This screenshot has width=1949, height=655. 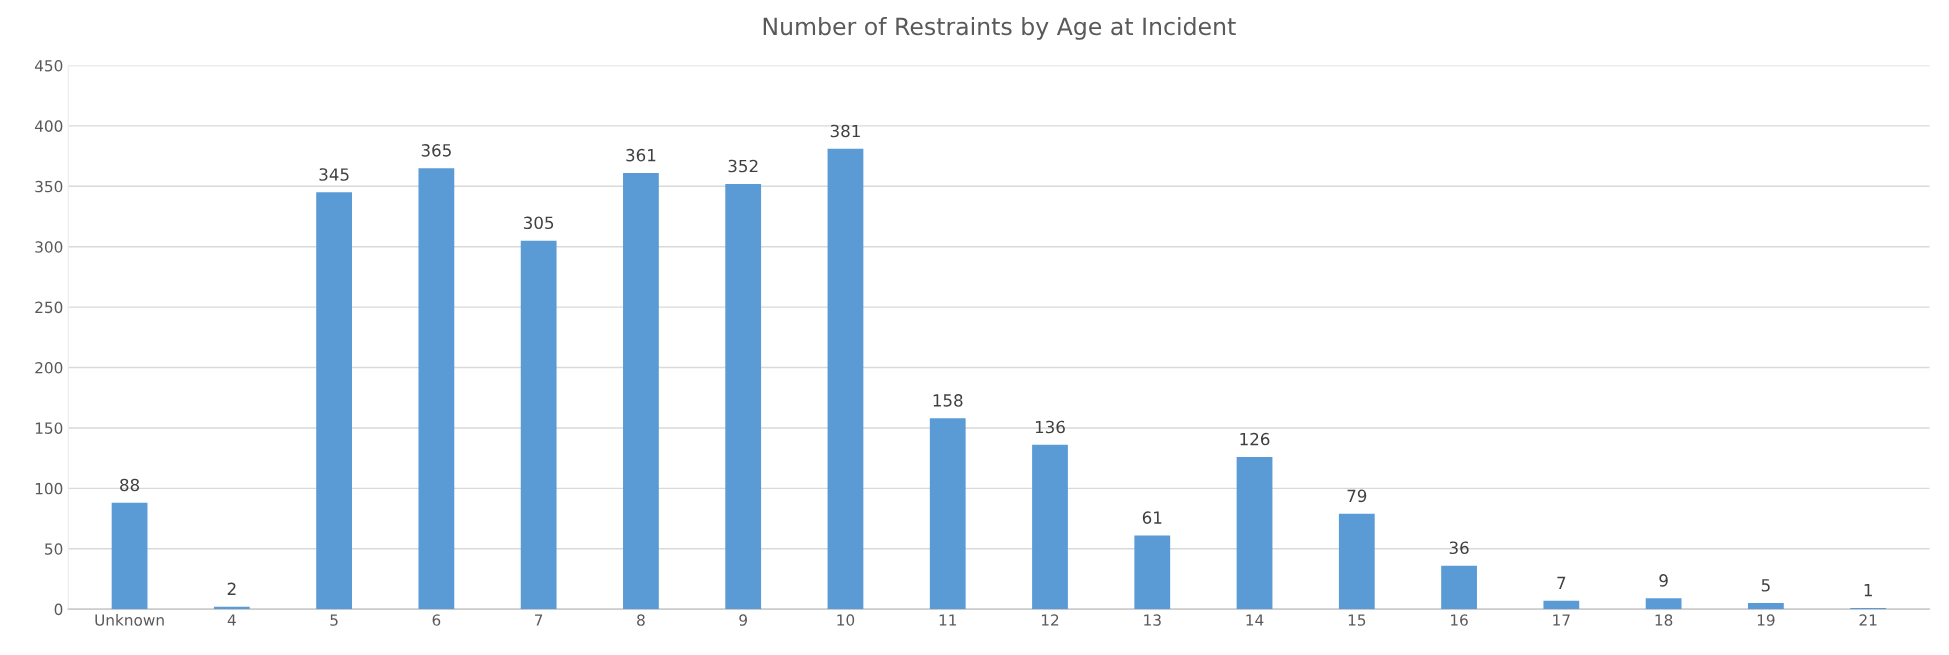 I want to click on y-tick-label: 100, so click(x=49, y=488).